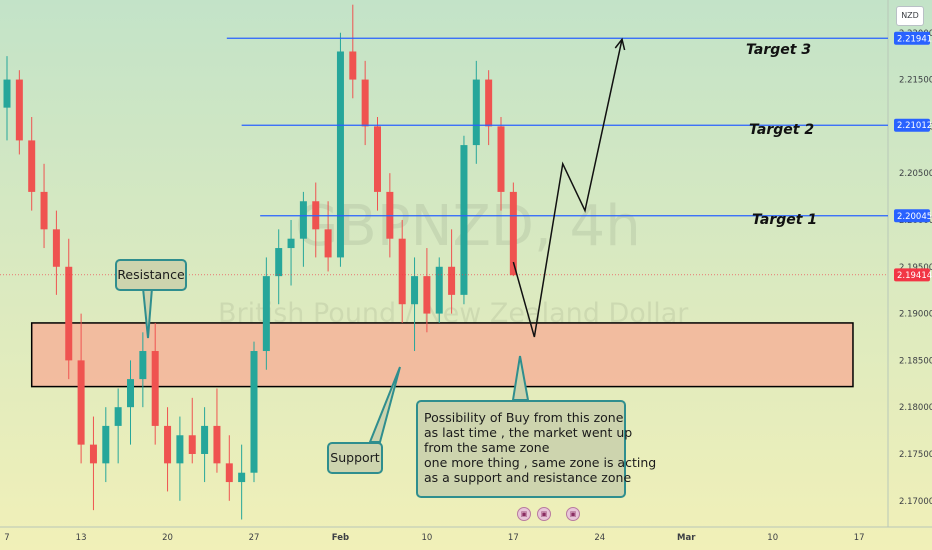 Image resolution: width=932 pixels, height=550 pixels. I want to click on symbol-watermark: GBPNZD, 4h, so click(468, 226).